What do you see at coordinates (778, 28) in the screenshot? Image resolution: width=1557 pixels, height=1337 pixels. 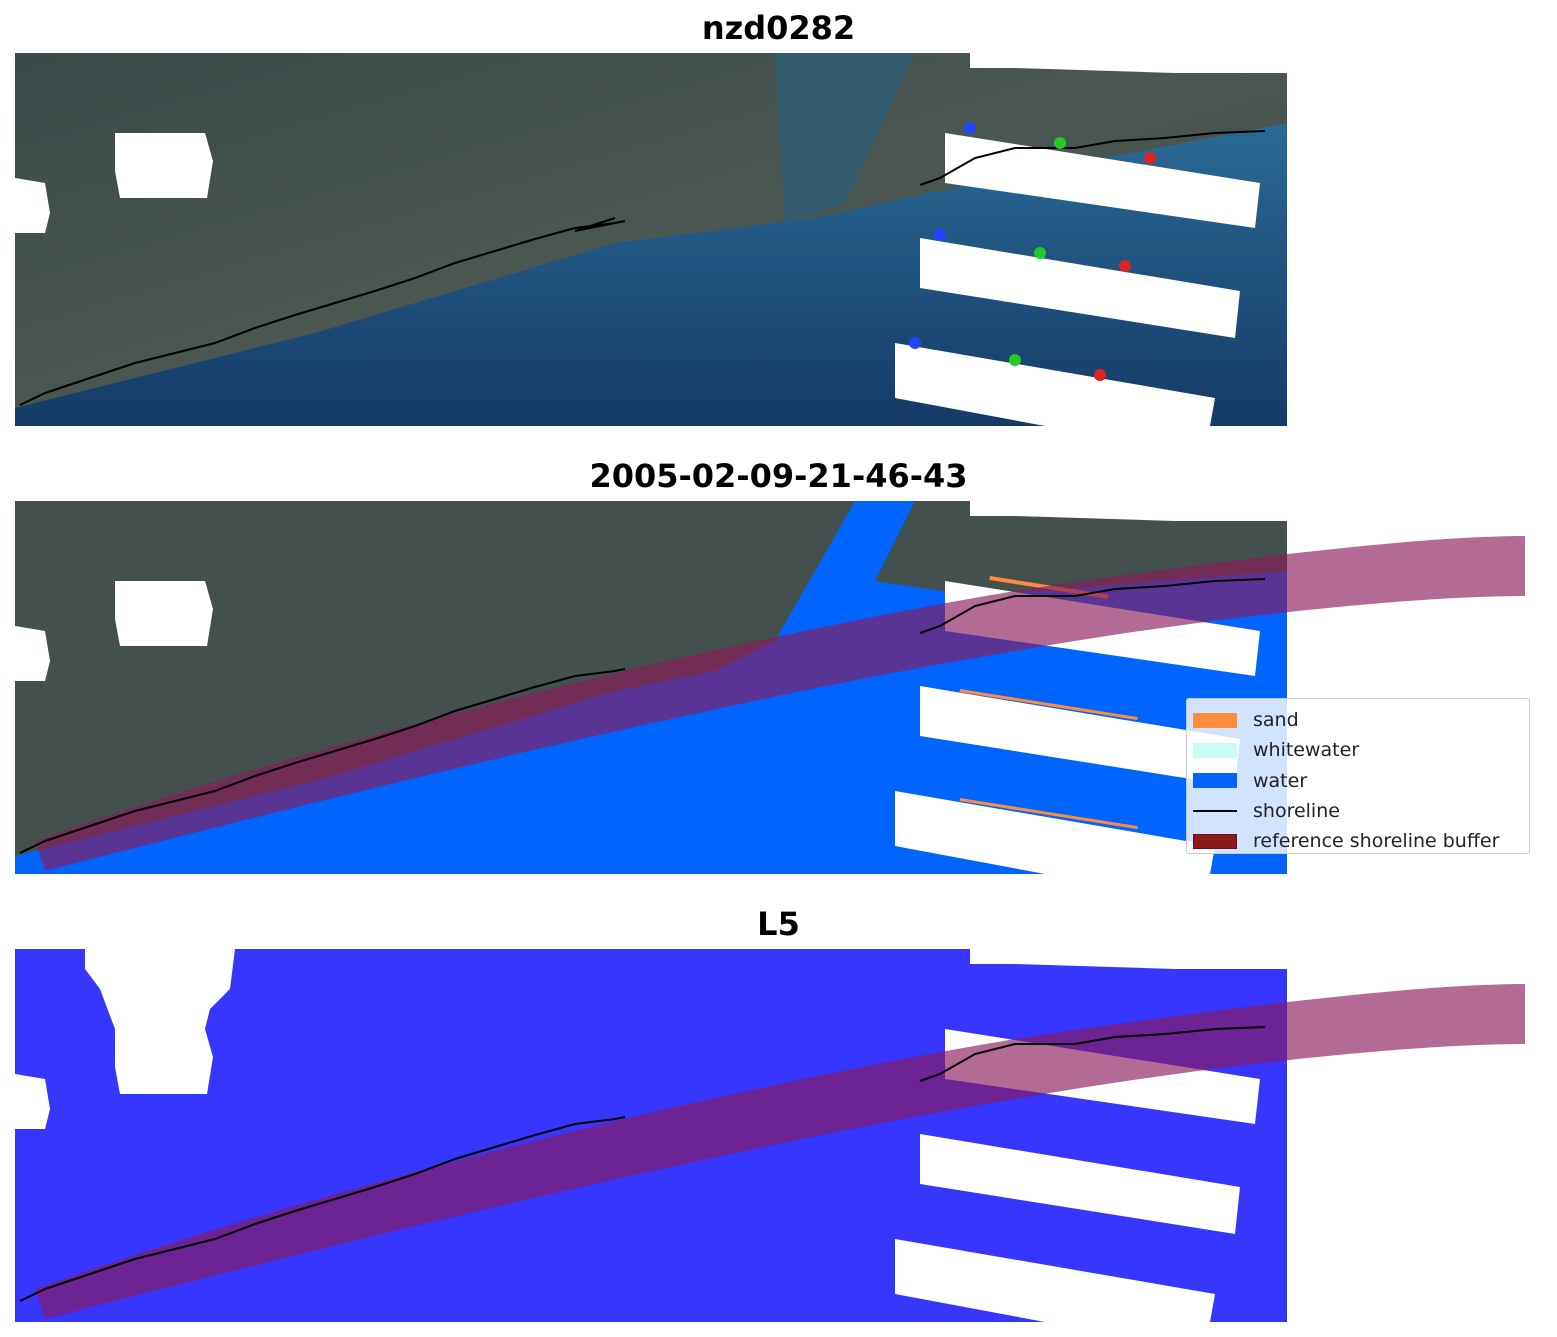 I see `panel-title-site: nzd0282` at bounding box center [778, 28].